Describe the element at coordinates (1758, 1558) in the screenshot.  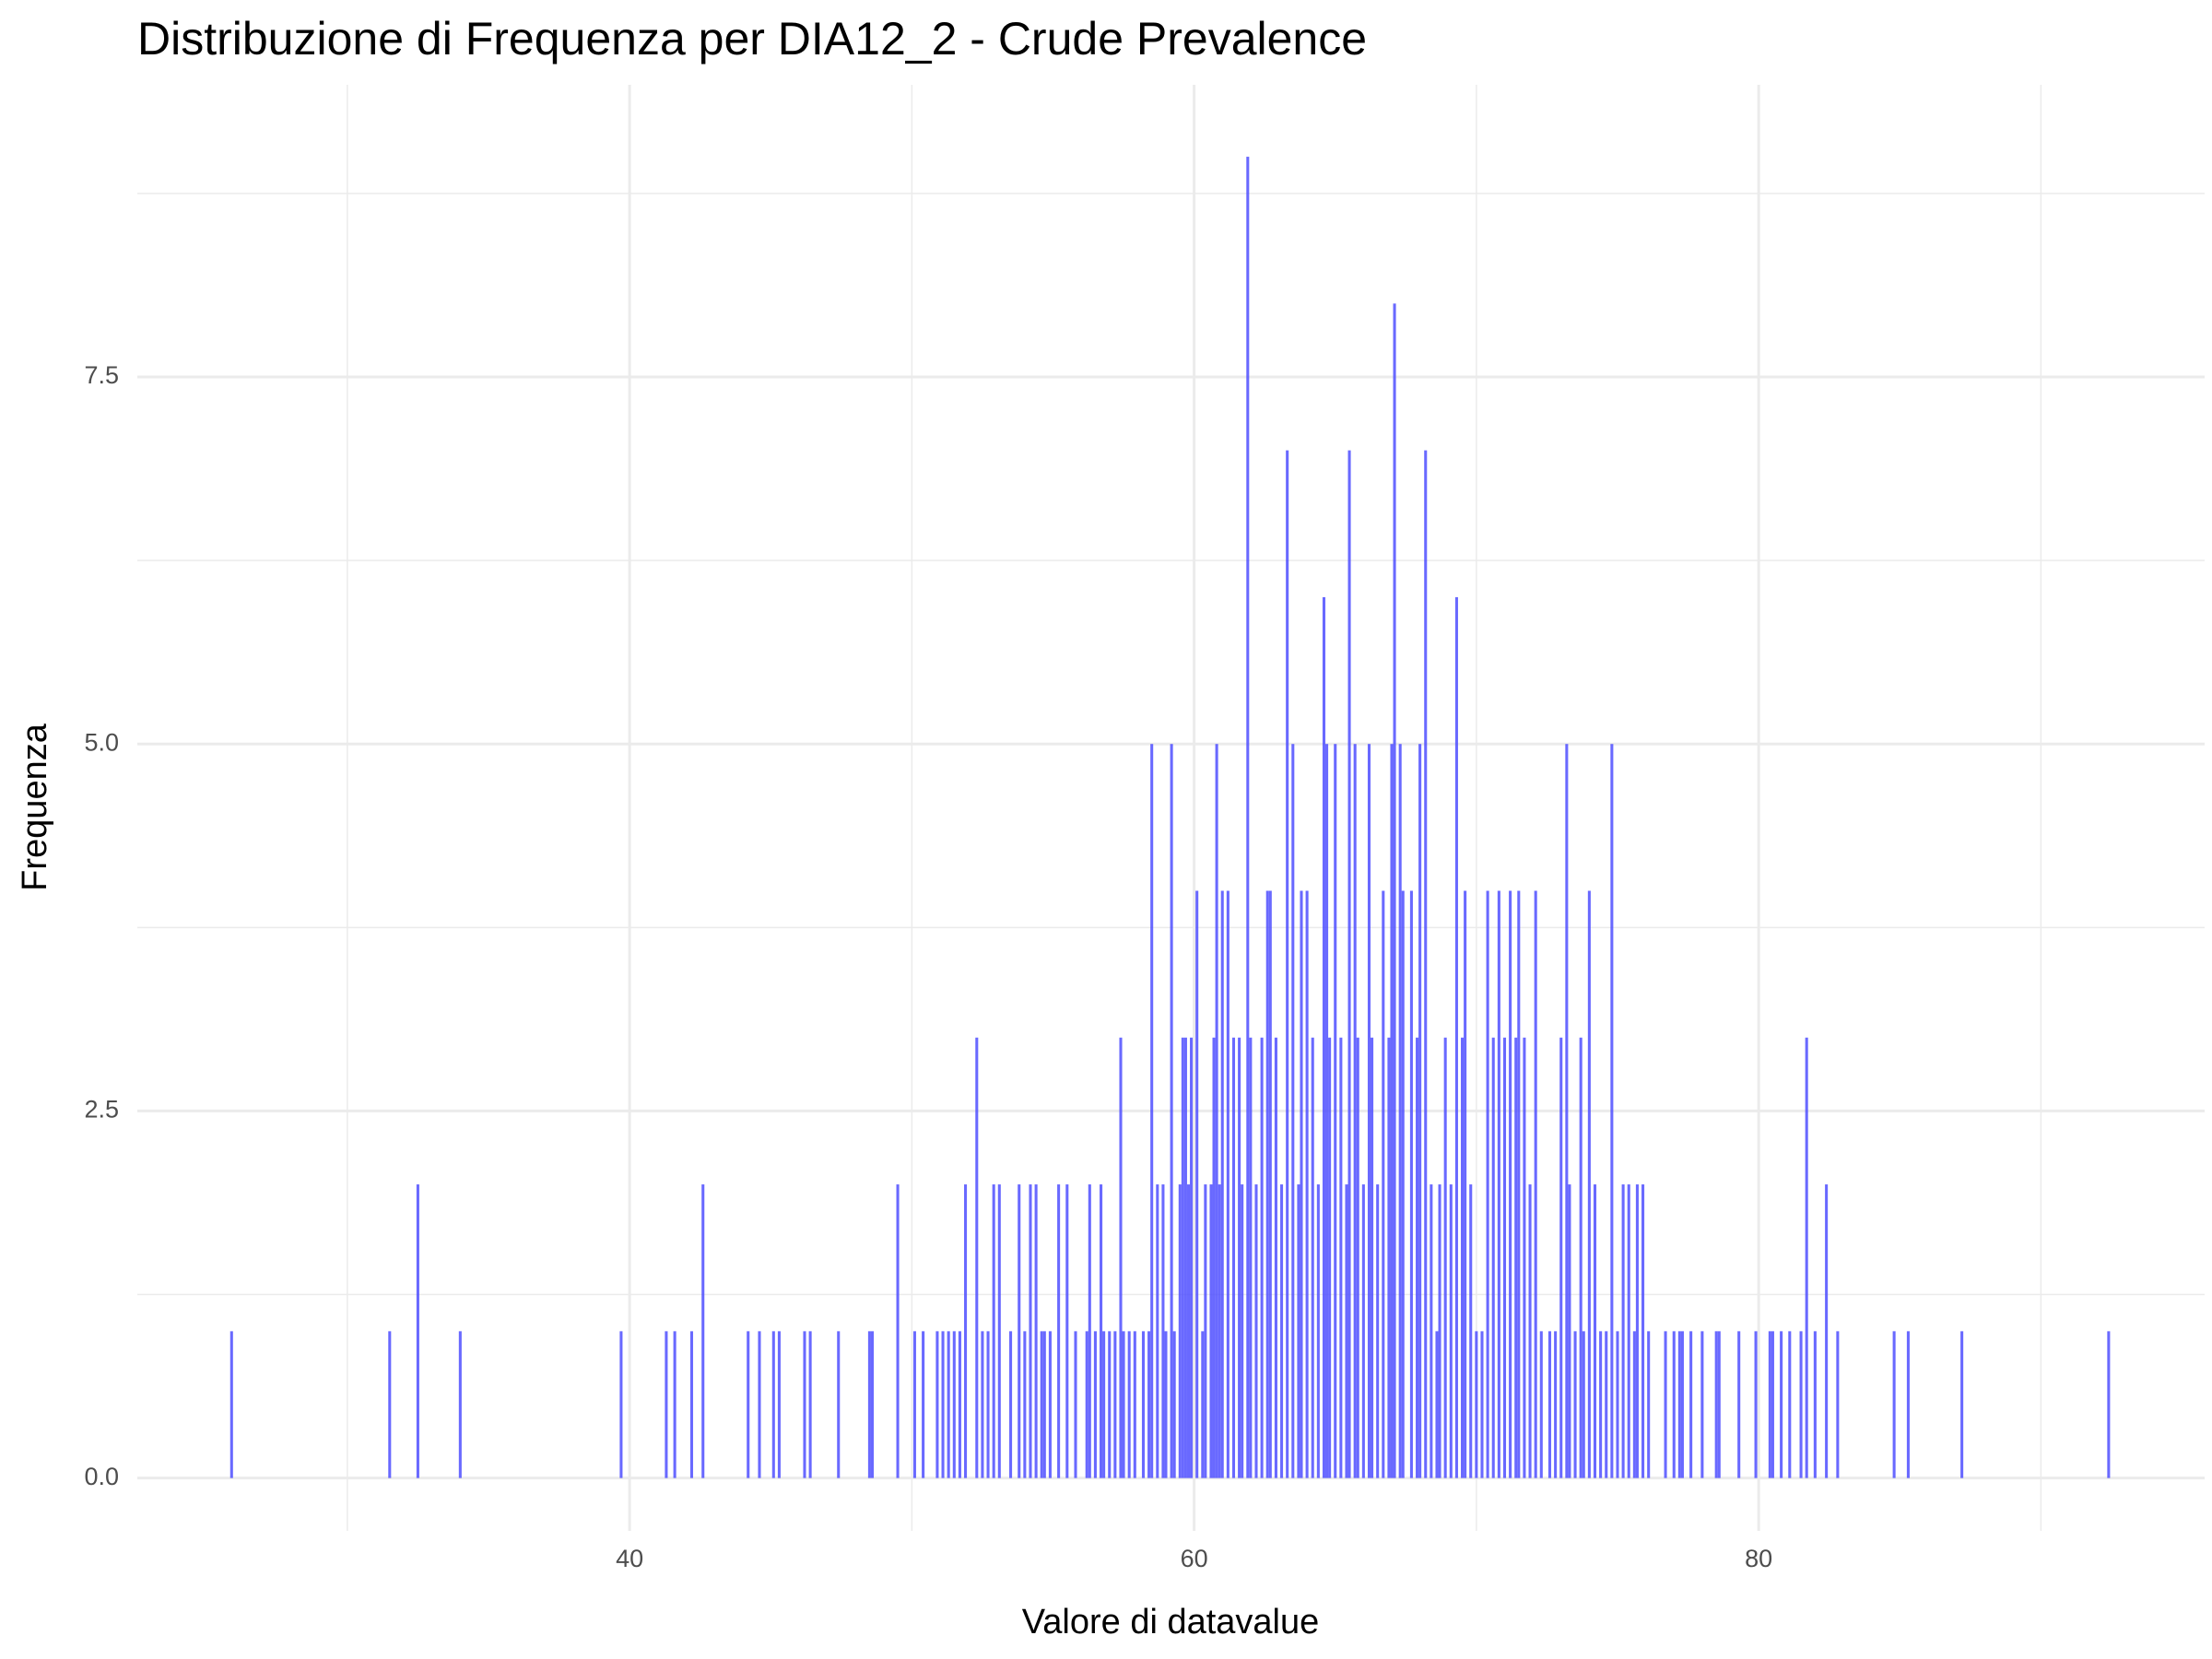
I see `x-tick-label: 80` at that location.